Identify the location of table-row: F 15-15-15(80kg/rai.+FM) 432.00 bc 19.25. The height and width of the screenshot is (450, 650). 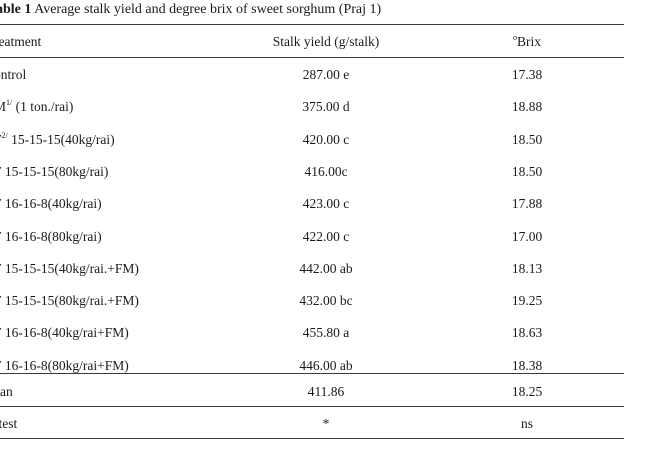
(312, 303).